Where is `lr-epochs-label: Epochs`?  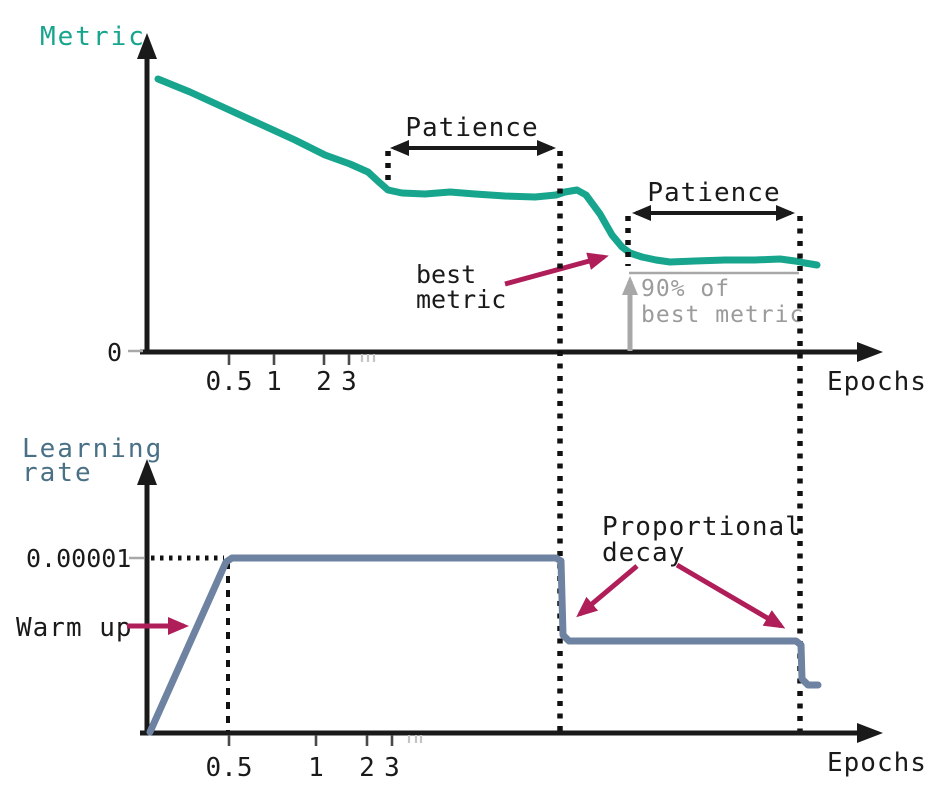
lr-epochs-label: Epochs is located at coordinates (877, 763).